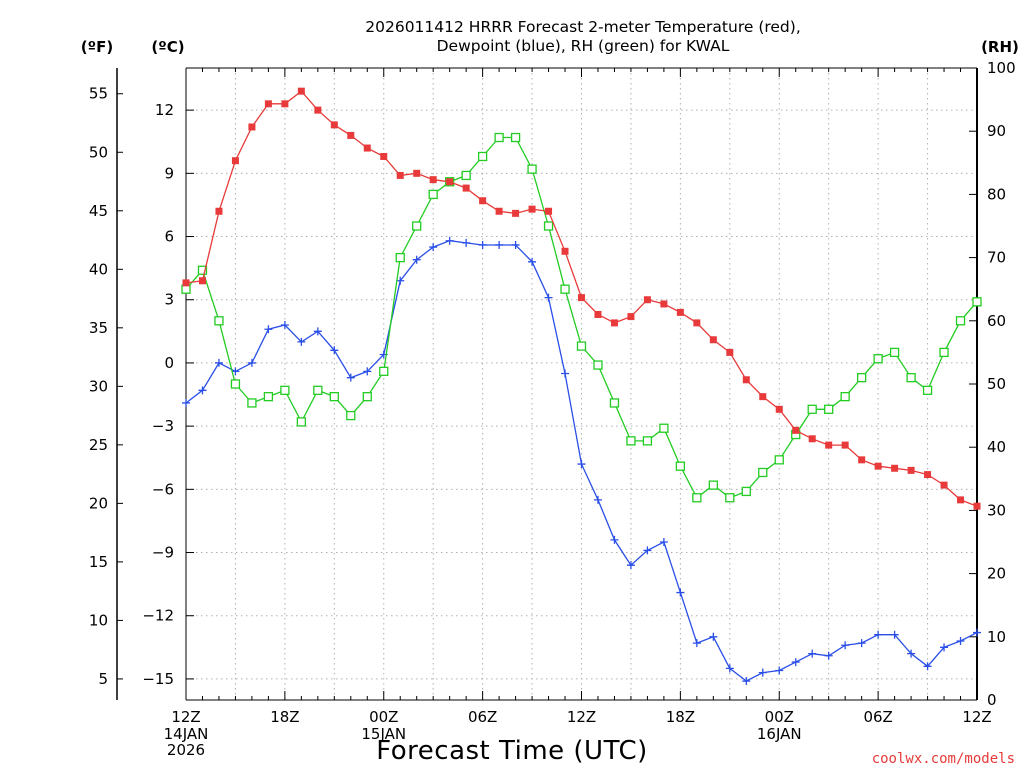 This screenshot has height=768, width=1024. I want to click on x-tick-year-label: 2026, so click(186, 750).